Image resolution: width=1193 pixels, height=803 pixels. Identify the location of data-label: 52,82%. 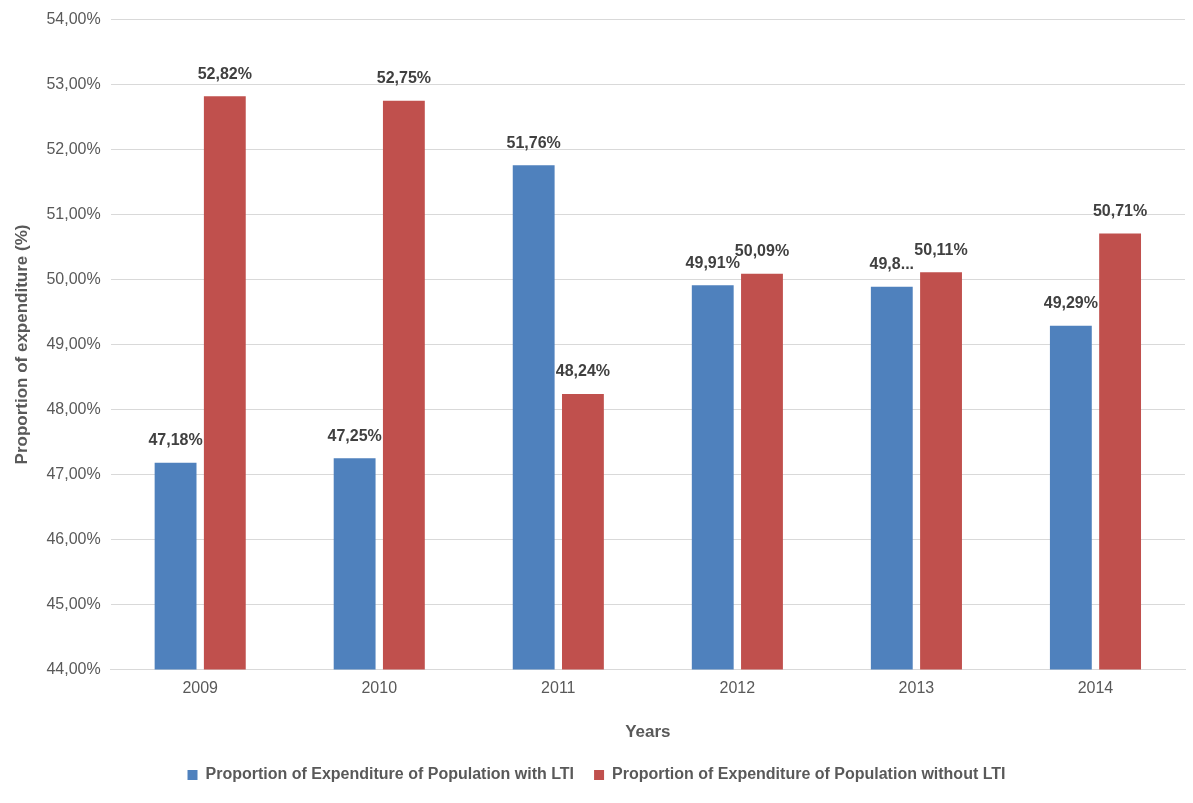
(224, 73).